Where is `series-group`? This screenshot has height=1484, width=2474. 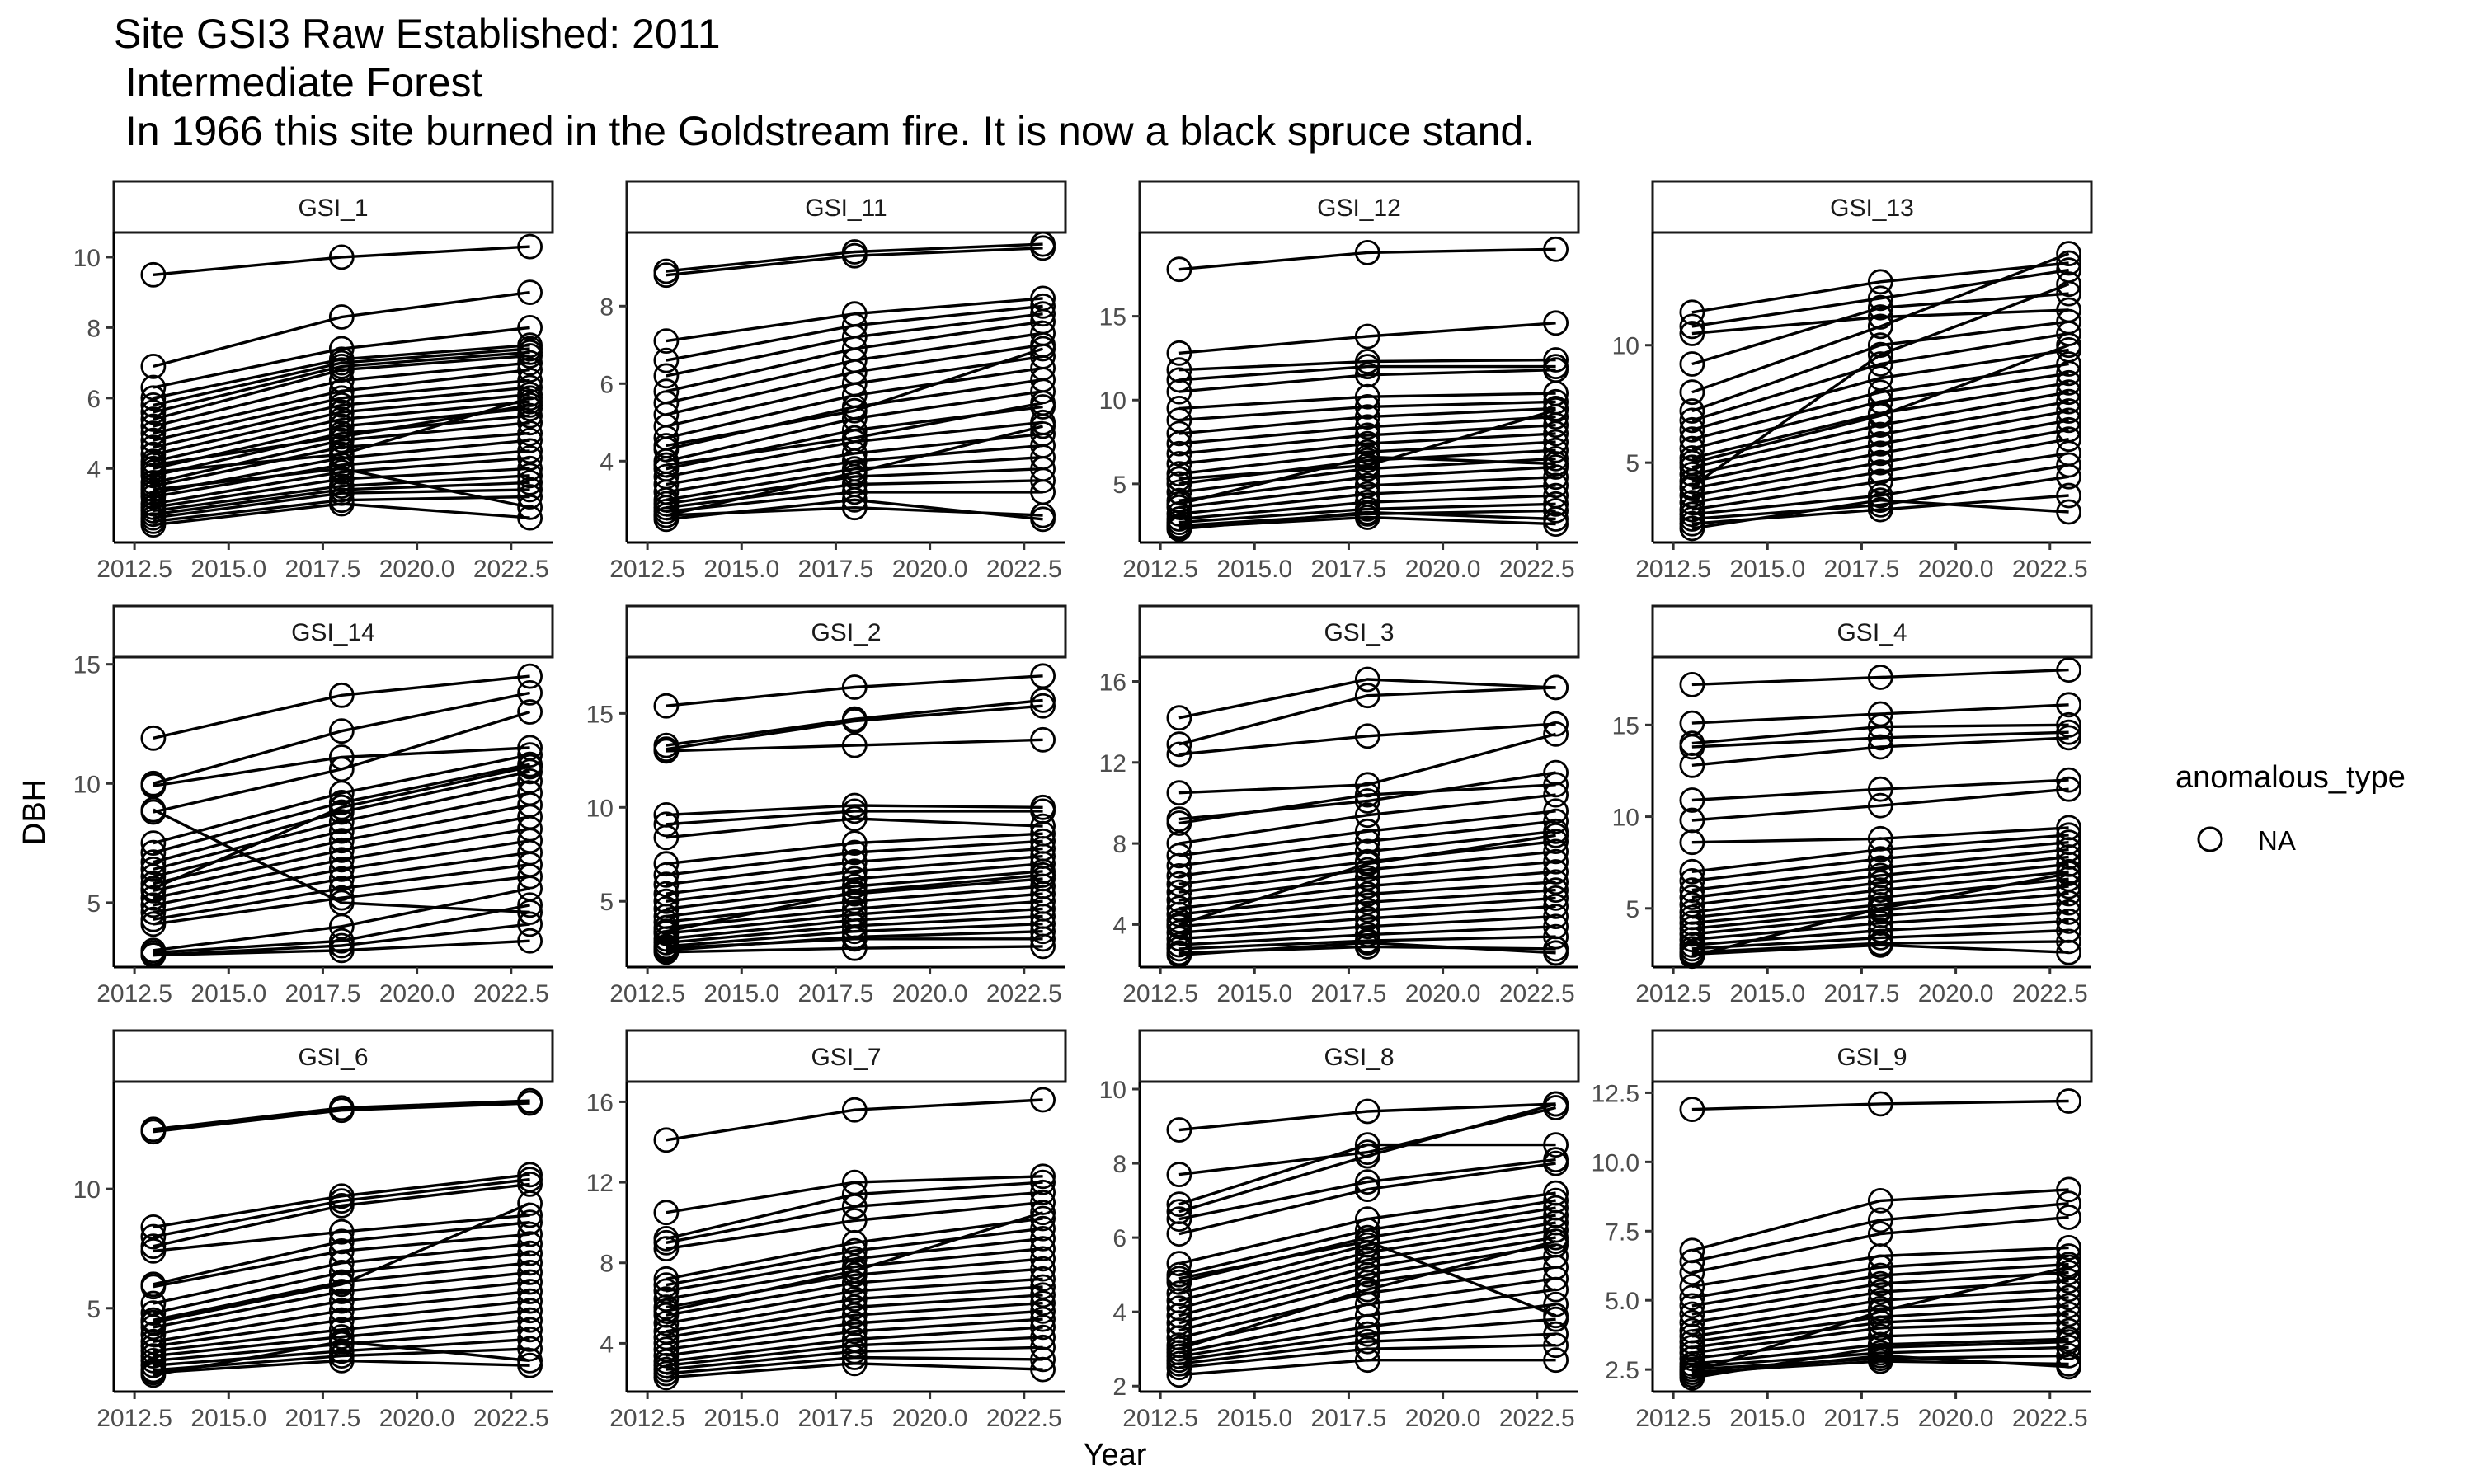 series-group is located at coordinates (854, 1239).